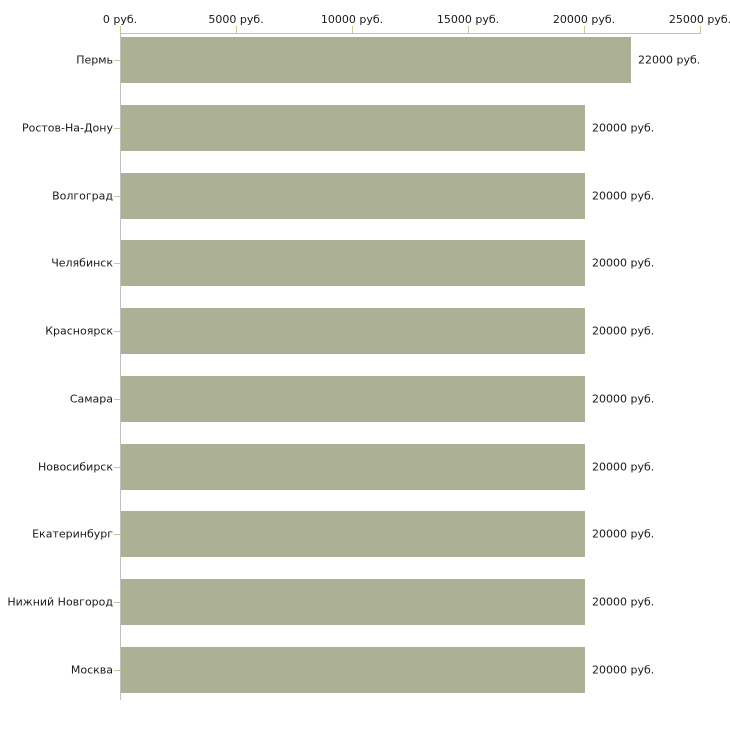  Describe the element at coordinates (67, 128) in the screenshot. I see `category-label: Ростов-На-Дону` at that location.